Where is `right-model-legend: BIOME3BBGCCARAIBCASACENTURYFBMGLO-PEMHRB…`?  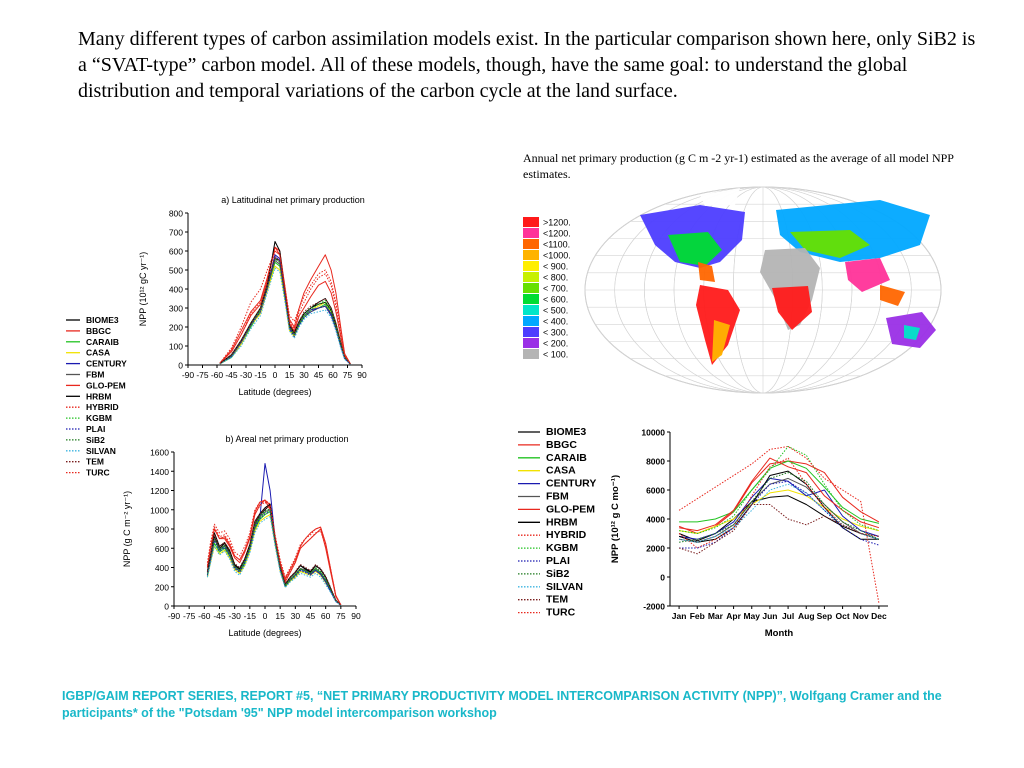 right-model-legend: BIOME3BBGCCARAIBCASACENTURYFBMGLO-PEMHRB… is located at coordinates (557, 522).